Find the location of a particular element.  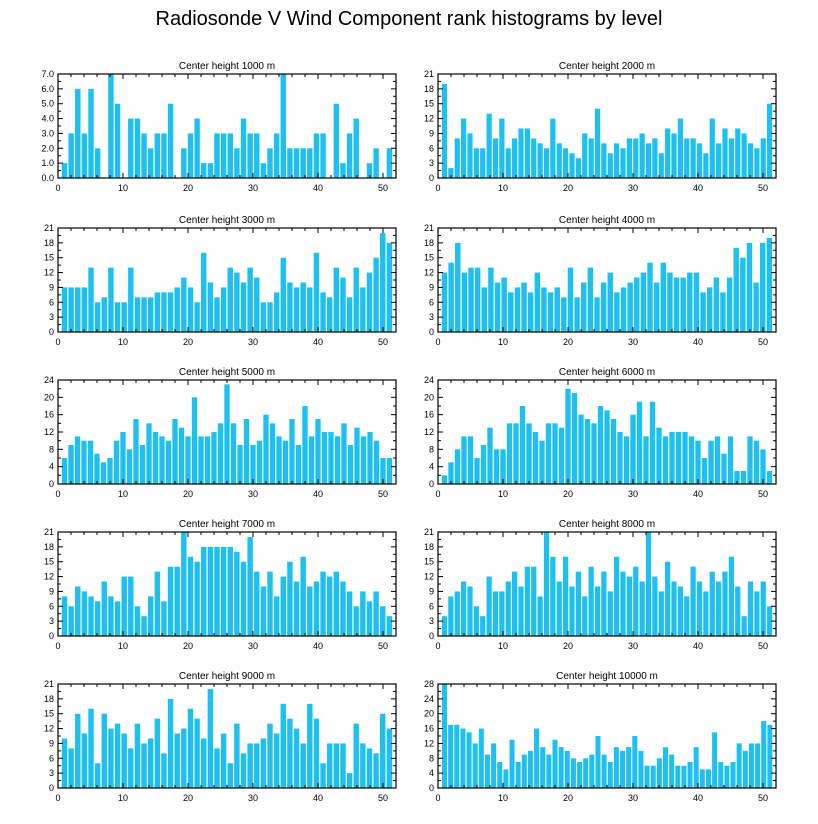

y-tick-label: 8 is located at coordinates (51, 449).